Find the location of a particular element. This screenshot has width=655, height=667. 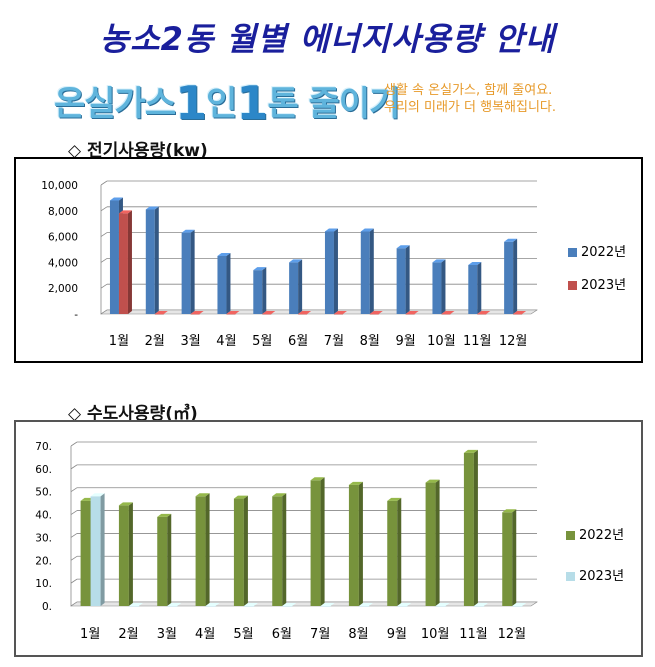

bar-2022-2월 is located at coordinates (125, 554).